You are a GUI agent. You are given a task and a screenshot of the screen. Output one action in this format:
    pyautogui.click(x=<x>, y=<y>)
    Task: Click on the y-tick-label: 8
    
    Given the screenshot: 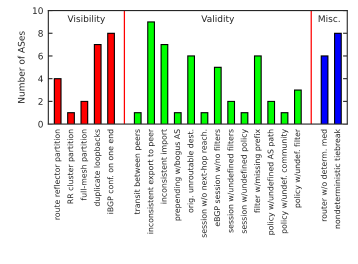 What is the action you would take?
    pyautogui.click(x=40, y=33)
    